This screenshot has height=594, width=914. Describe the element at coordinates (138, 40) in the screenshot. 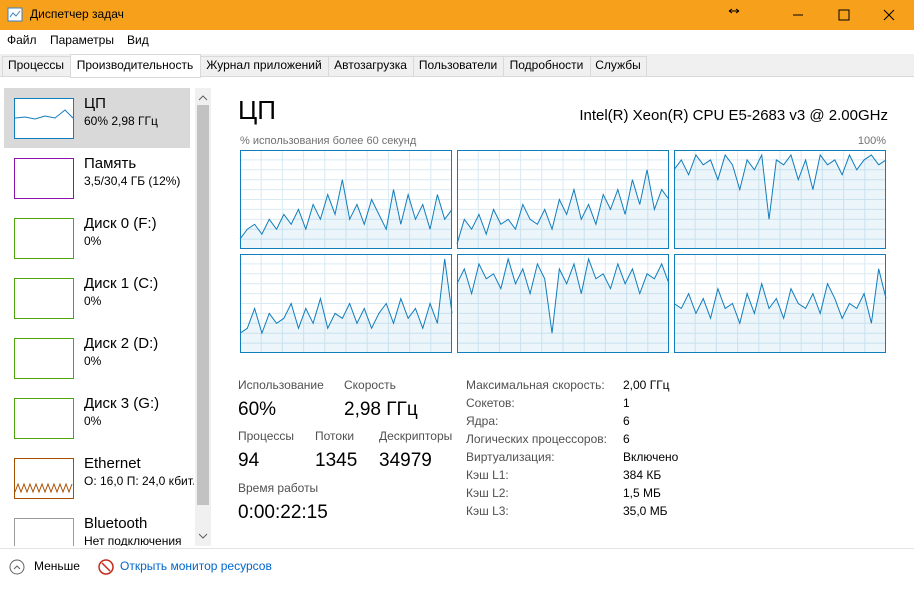

I see `menu-item: Вид` at that location.